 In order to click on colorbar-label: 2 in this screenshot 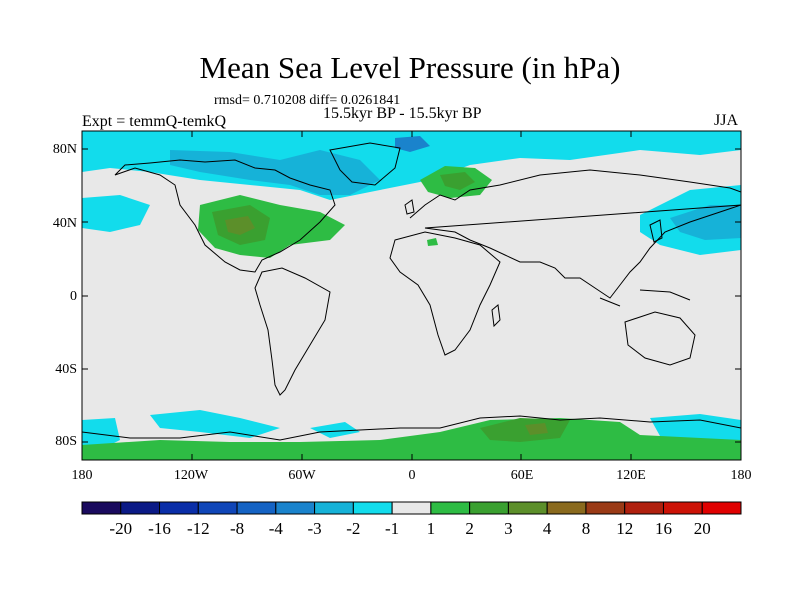, I will do `click(469, 528)`.